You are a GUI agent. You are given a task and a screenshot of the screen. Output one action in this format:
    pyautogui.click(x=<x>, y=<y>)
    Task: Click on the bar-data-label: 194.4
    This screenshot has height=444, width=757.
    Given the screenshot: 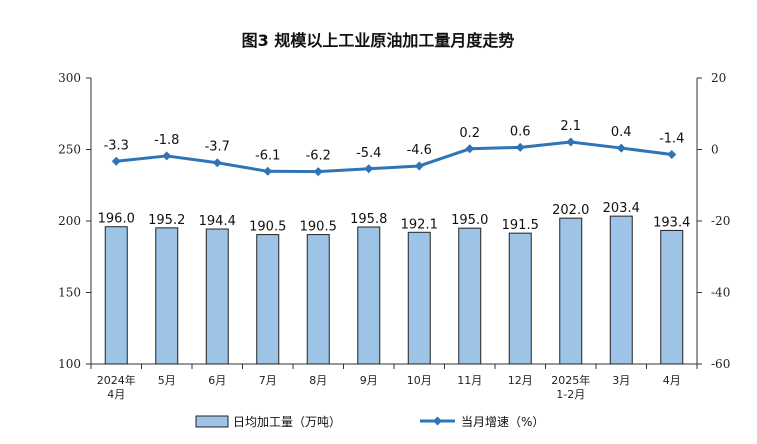 What is the action you would take?
    pyautogui.click(x=217, y=221)
    